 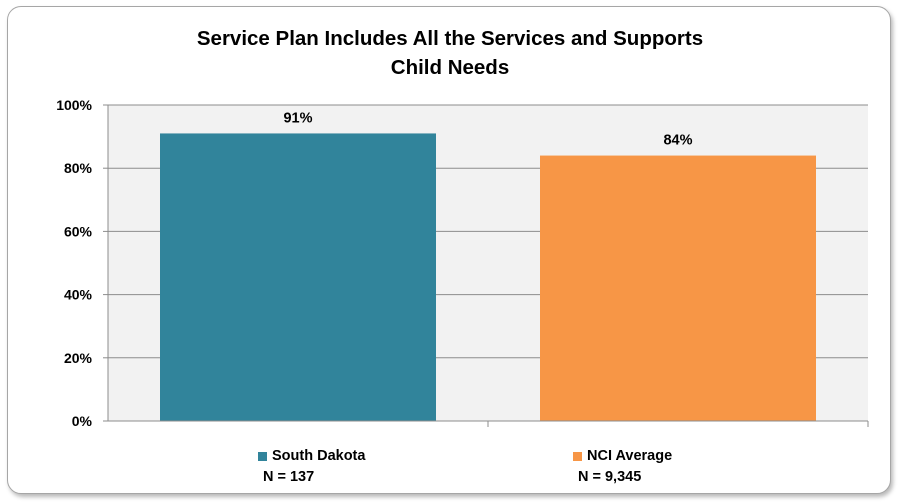 What do you see at coordinates (74, 105) in the screenshot?
I see `y-tick-label: 100%` at bounding box center [74, 105].